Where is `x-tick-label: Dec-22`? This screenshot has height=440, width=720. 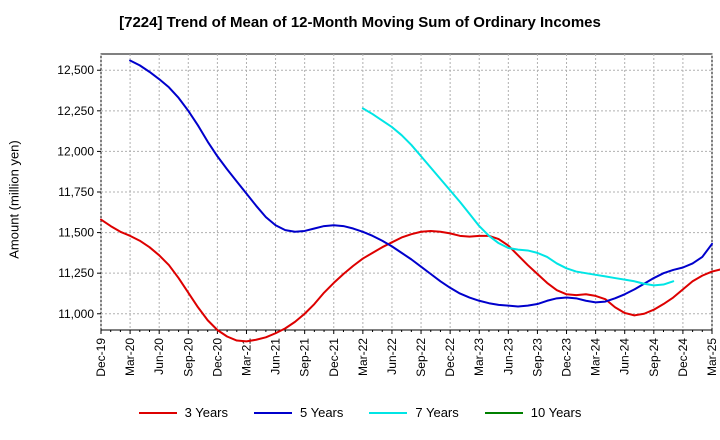 x-tick-label: Dec-22 is located at coordinates (450, 357).